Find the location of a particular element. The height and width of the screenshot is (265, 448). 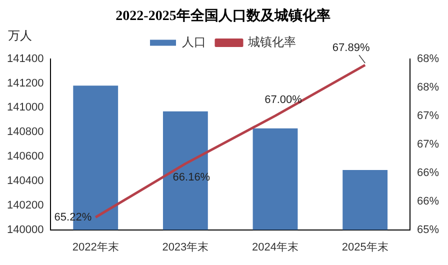

y-tick-label: 140800 is located at coordinates (25, 132).